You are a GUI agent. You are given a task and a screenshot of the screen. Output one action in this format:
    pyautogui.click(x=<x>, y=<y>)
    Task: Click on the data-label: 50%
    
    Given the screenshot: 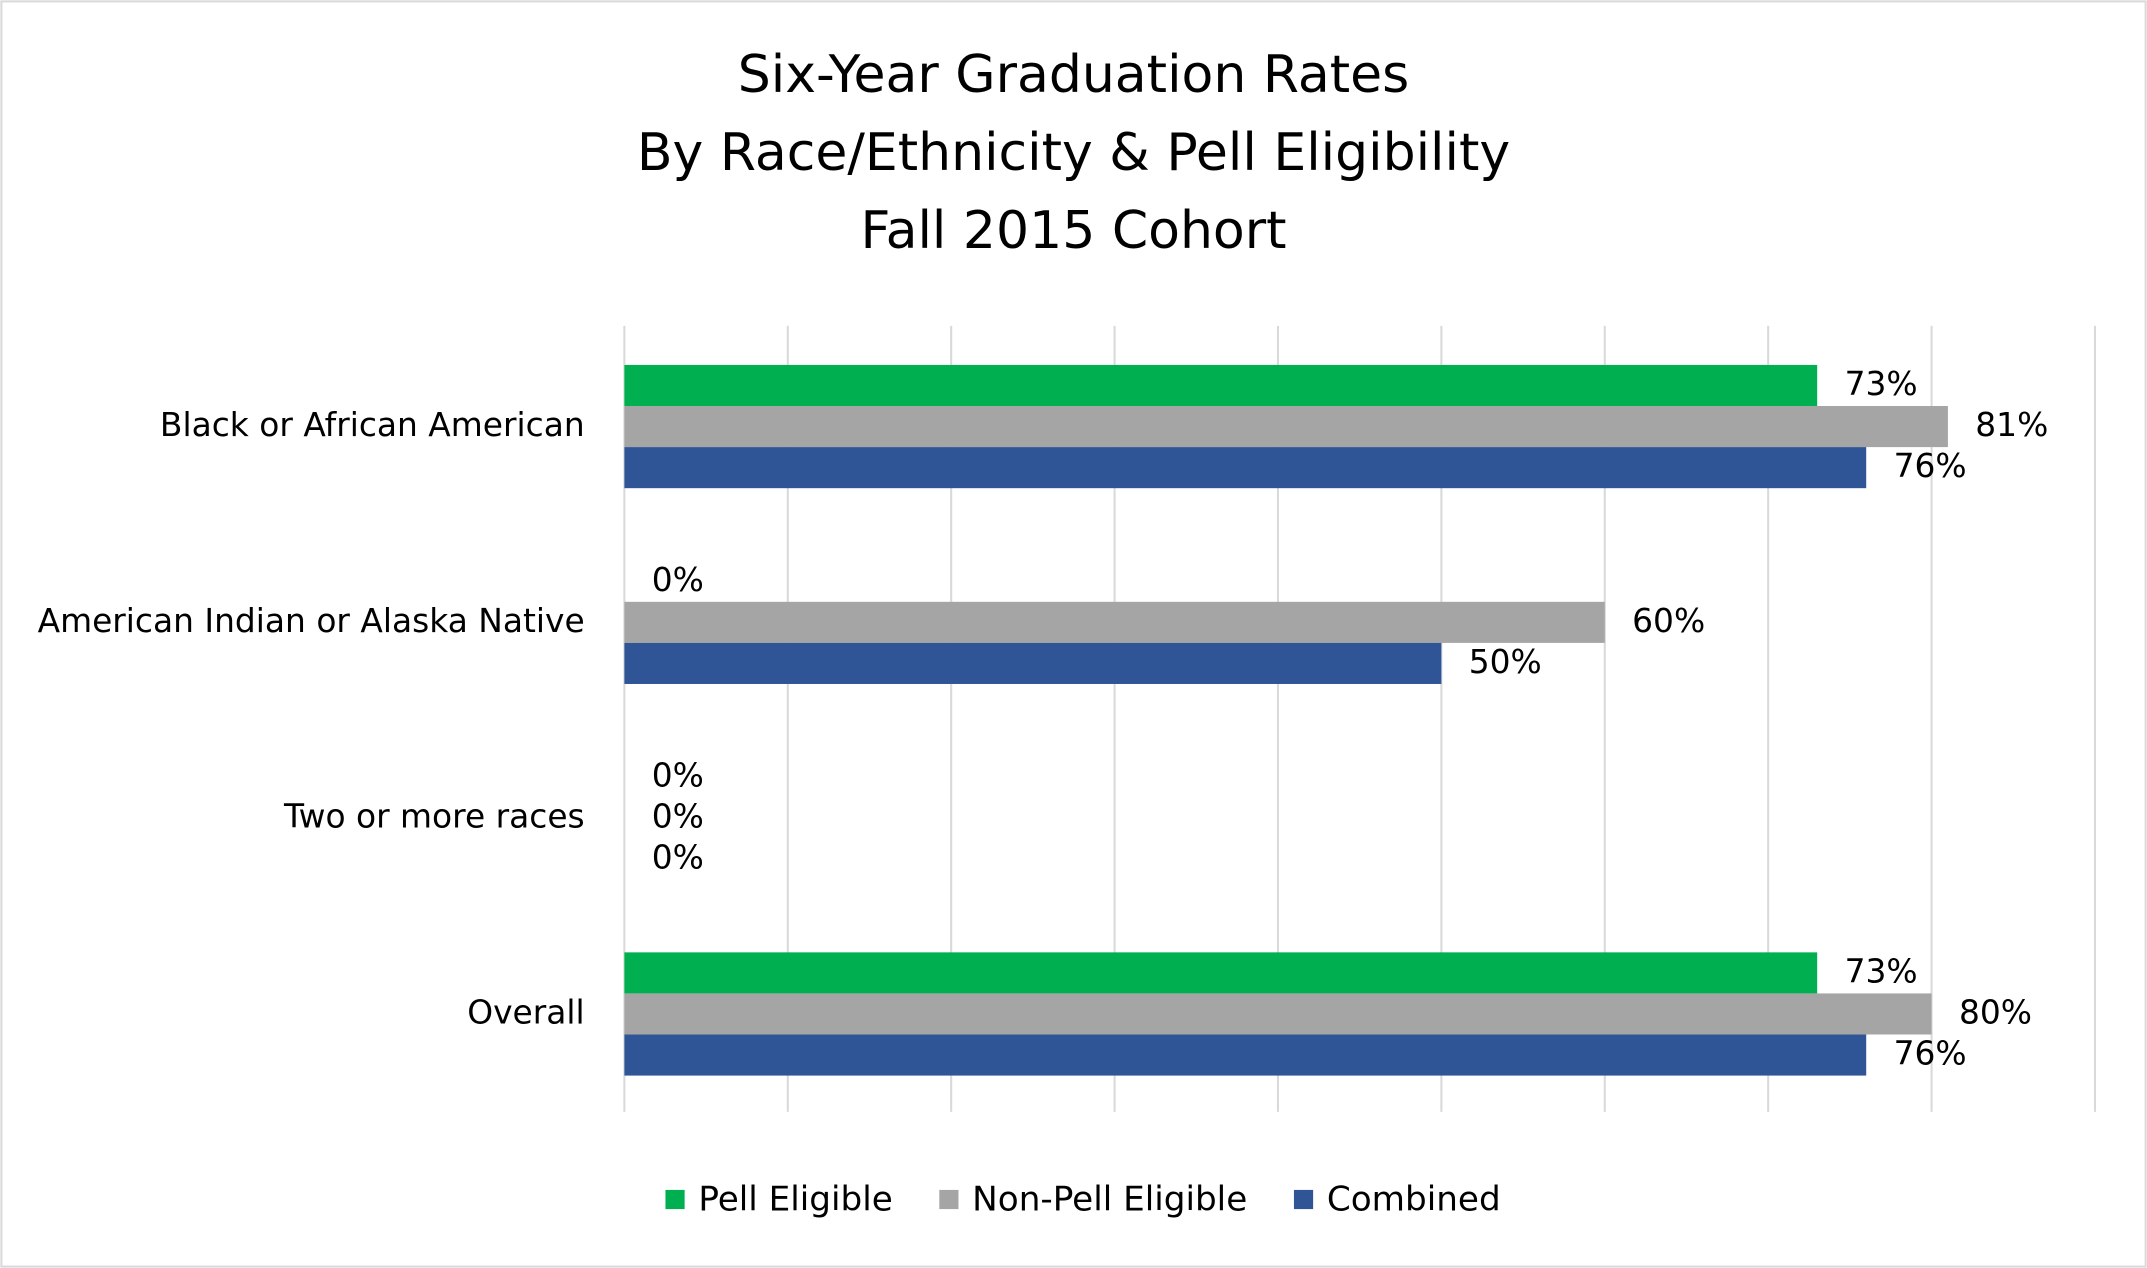 What is the action you would take?
    pyautogui.click(x=1505, y=661)
    